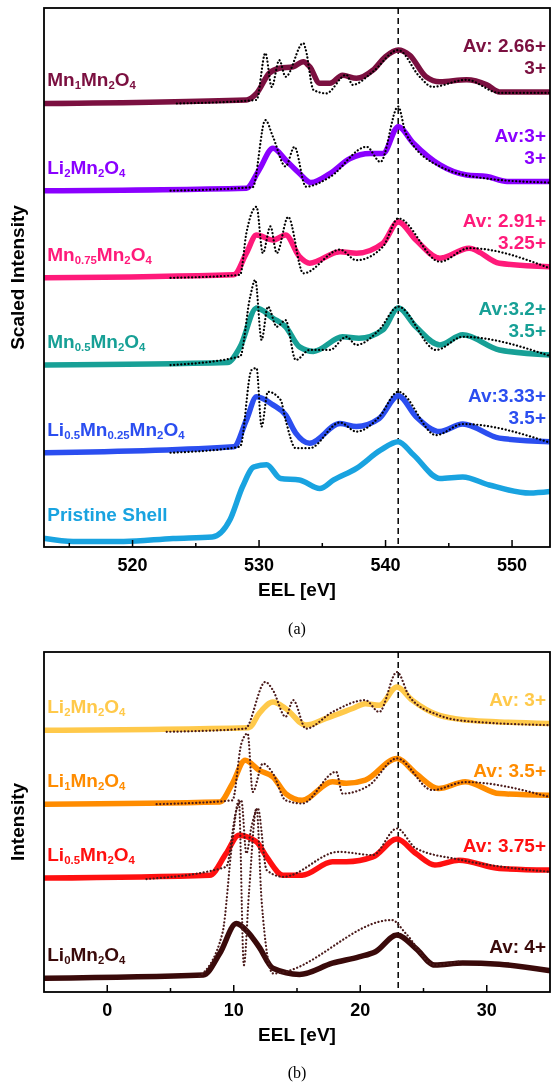  What do you see at coordinates (509, 771) in the screenshot?
I see `annotation: Av: 3.5+` at bounding box center [509, 771].